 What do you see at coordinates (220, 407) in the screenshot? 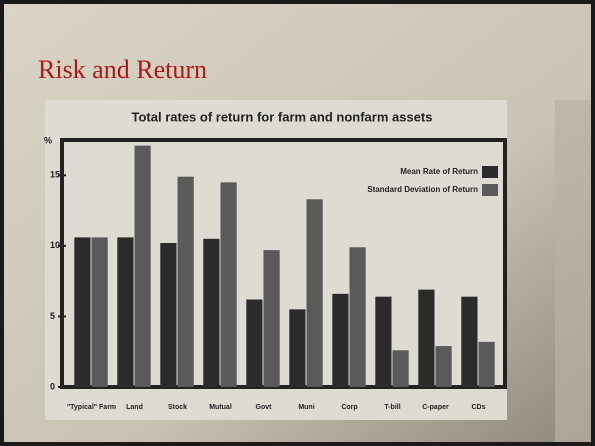
I see `x-tick-label: Mutual` at bounding box center [220, 407].